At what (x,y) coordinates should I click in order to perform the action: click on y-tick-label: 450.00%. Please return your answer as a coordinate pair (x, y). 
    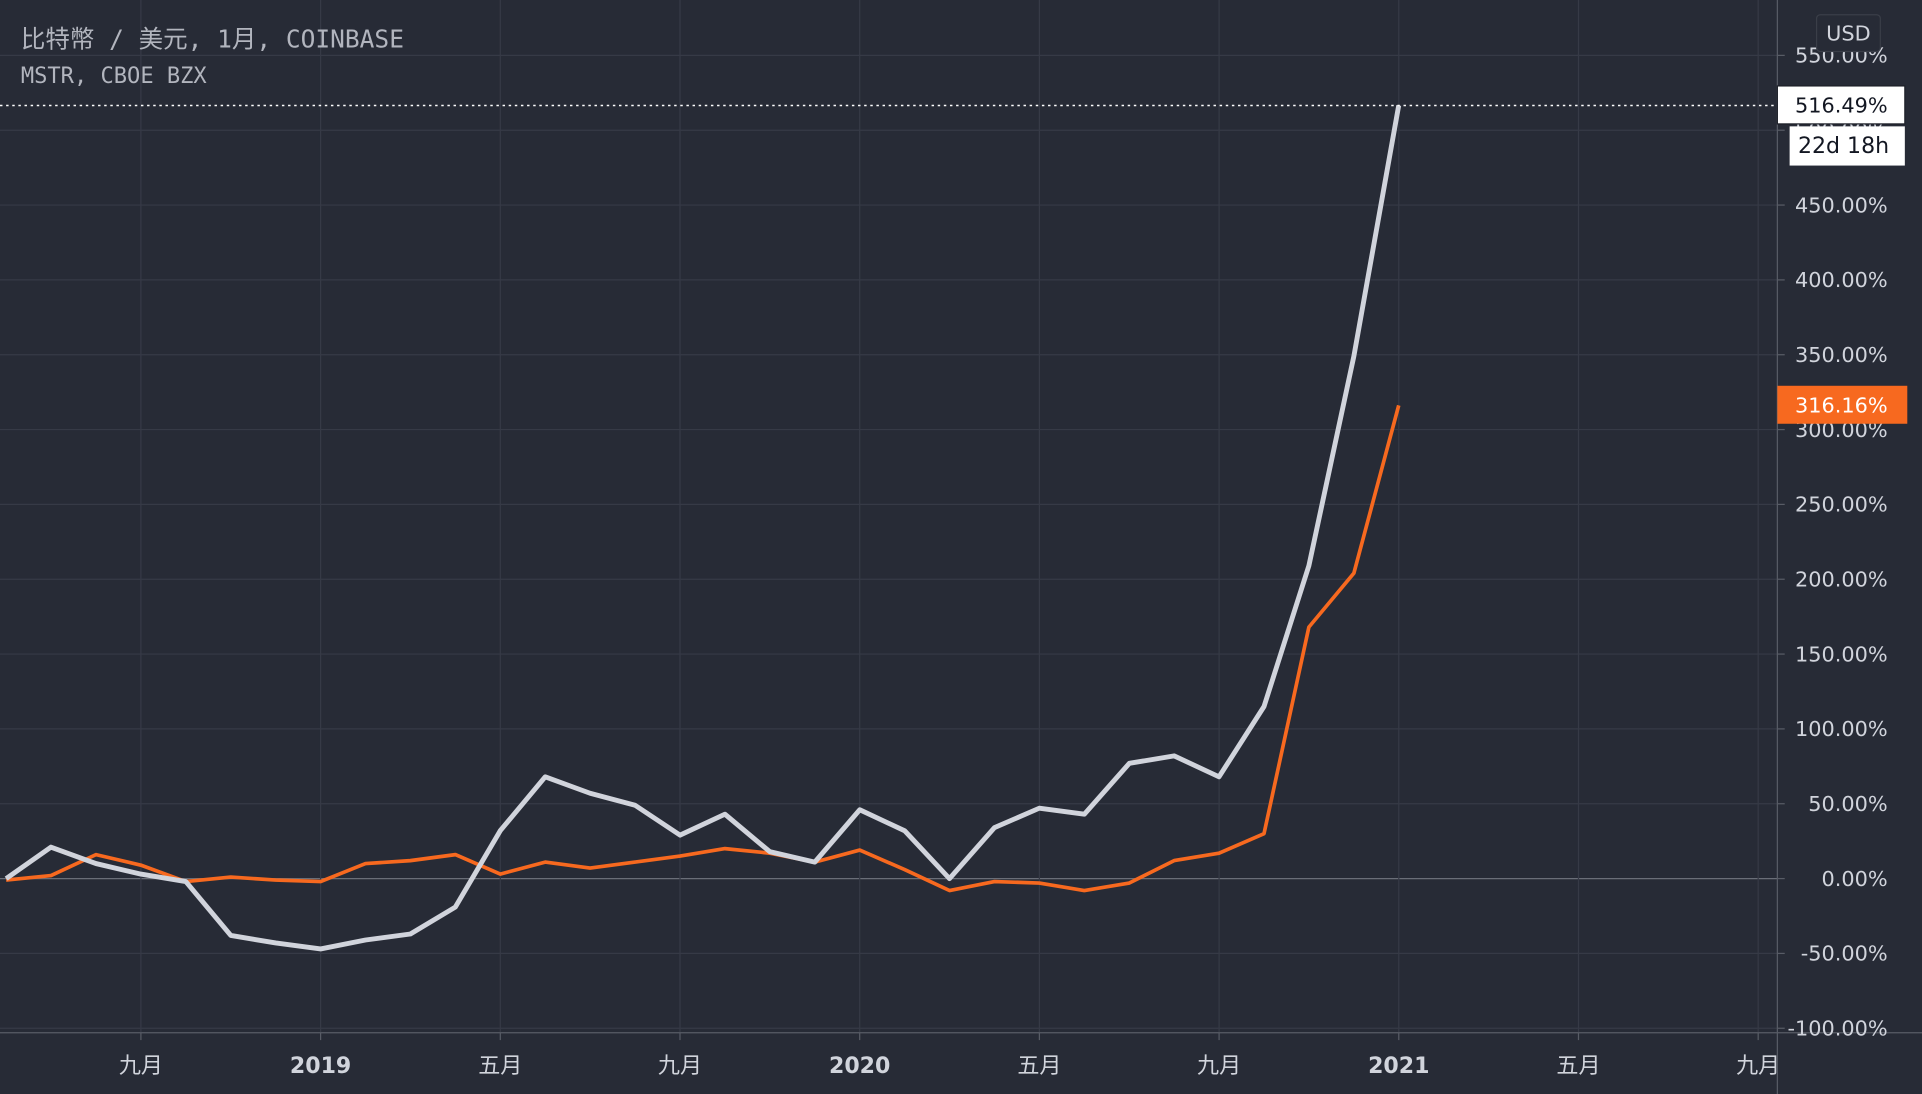
    Looking at the image, I should click on (1841, 205).